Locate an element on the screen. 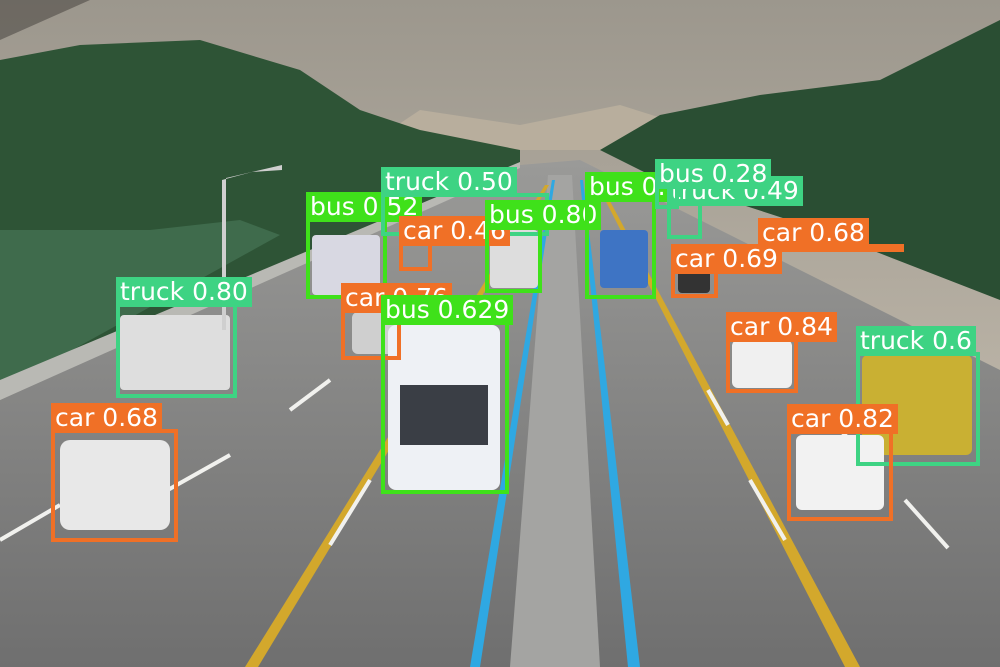 The width and height of the screenshot is (1000, 667). median-barrier is located at coordinates (555, 421).